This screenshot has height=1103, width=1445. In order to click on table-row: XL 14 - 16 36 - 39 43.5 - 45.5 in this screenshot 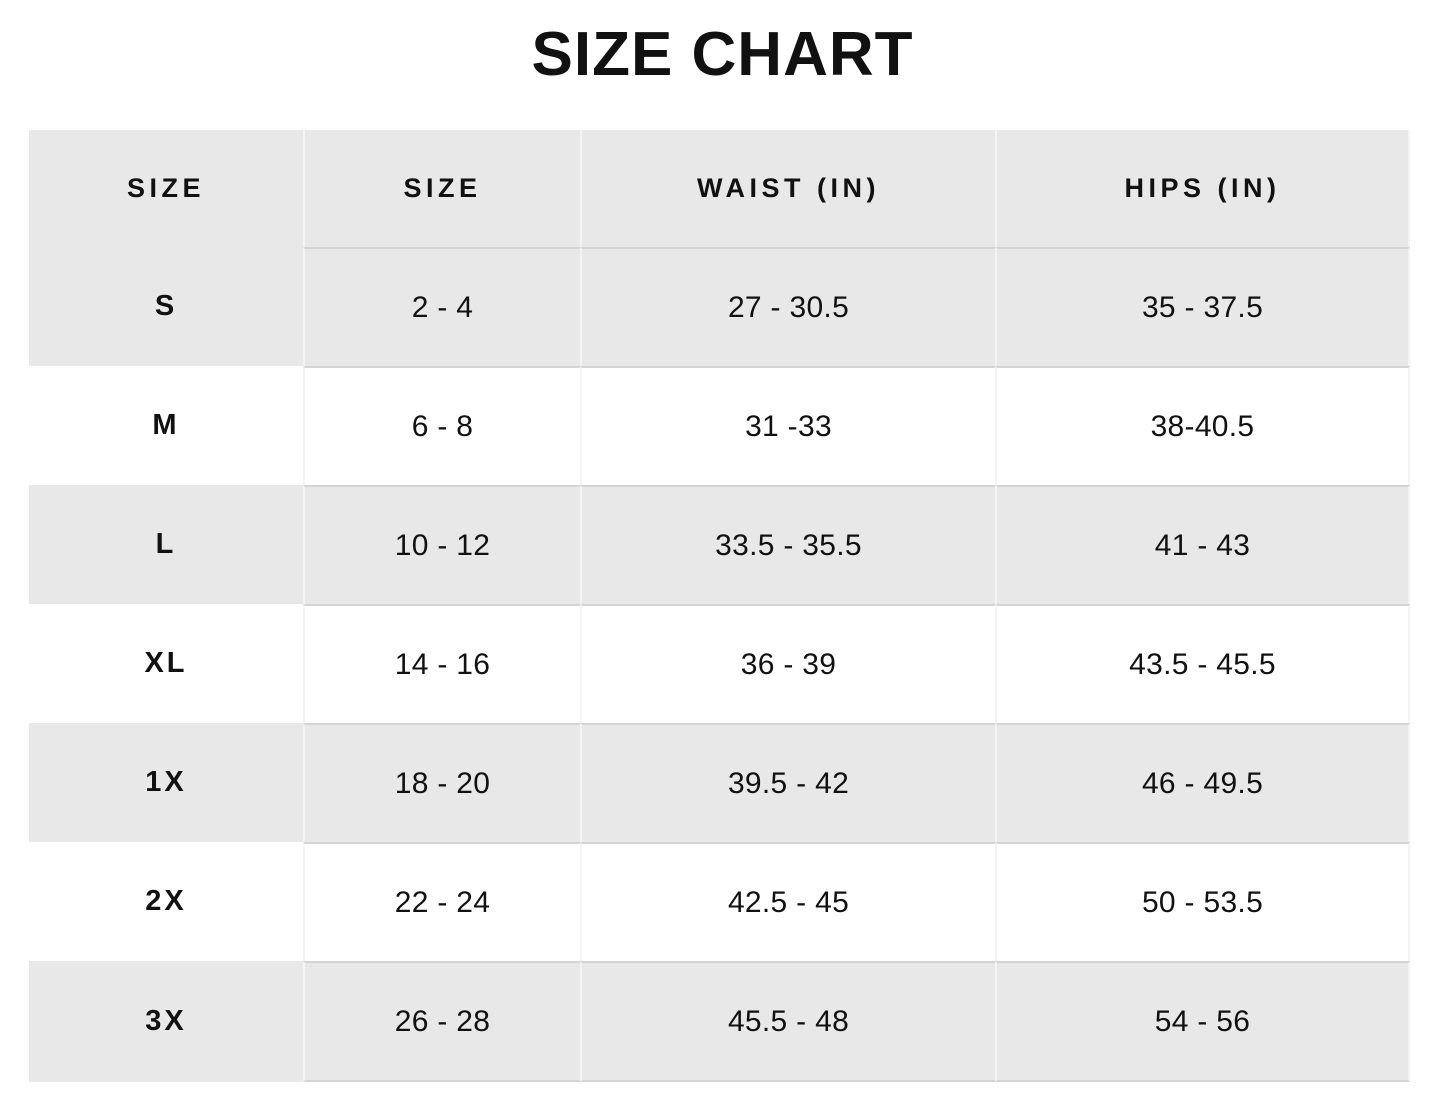, I will do `click(719, 663)`.